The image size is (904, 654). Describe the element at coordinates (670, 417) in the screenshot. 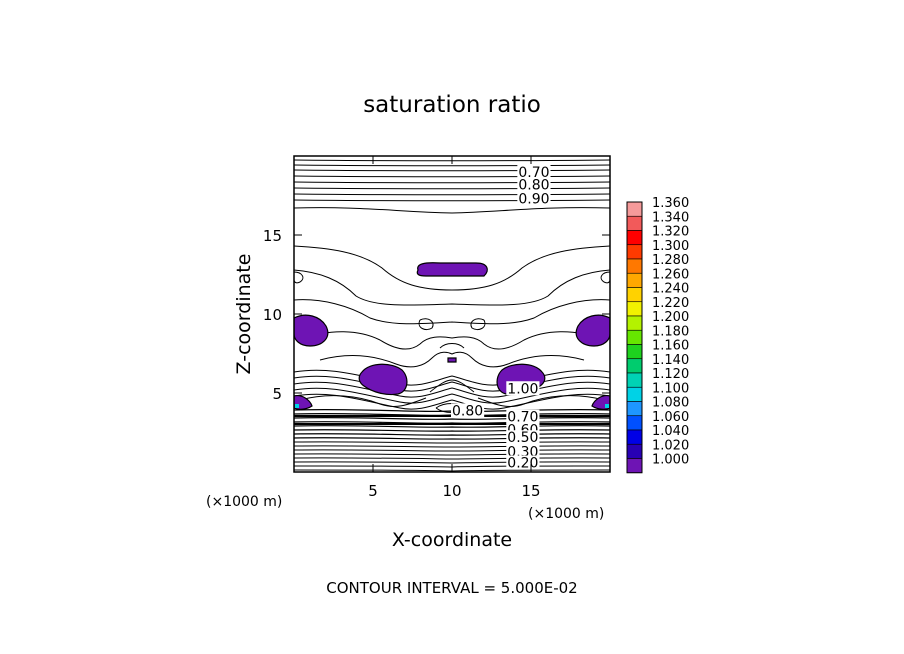

I see `colorbar-label: 1.060` at that location.